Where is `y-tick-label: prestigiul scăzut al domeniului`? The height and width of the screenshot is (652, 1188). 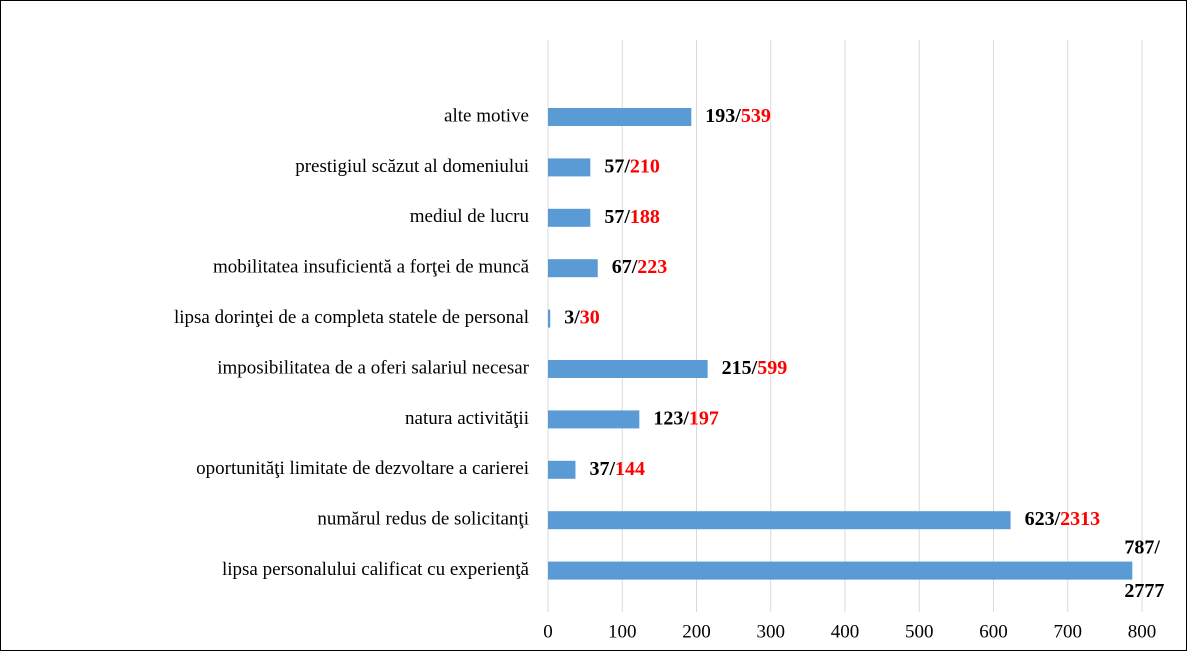 y-tick-label: prestigiul scăzut al domeniului is located at coordinates (412, 166).